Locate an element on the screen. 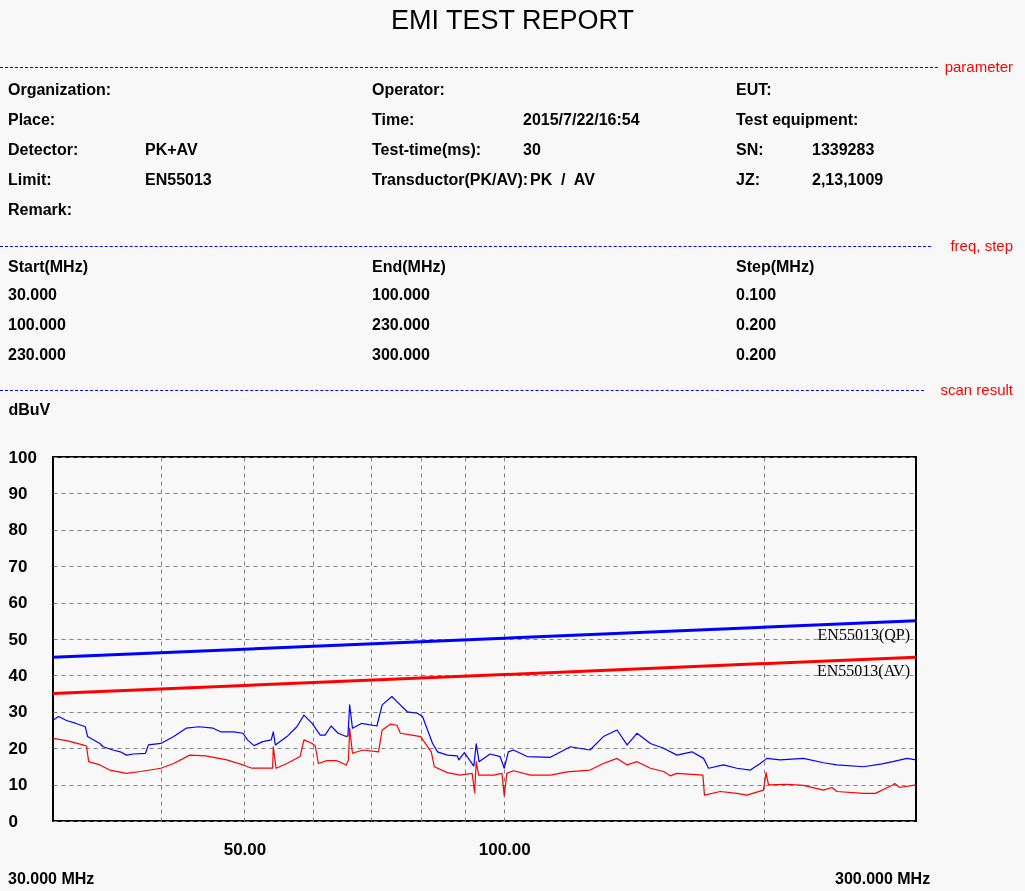  text: Remark: is located at coordinates (40, 210).